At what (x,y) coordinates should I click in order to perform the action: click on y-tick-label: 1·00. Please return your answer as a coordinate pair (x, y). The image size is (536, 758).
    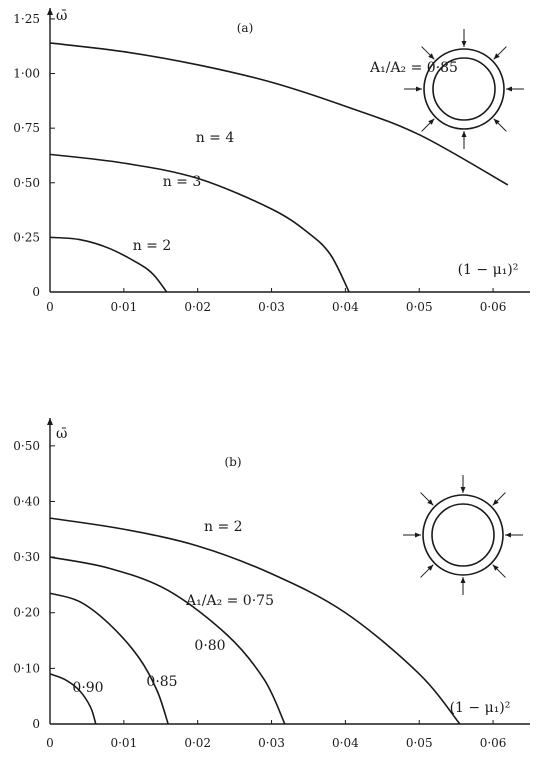
    Looking at the image, I should click on (26, 74).